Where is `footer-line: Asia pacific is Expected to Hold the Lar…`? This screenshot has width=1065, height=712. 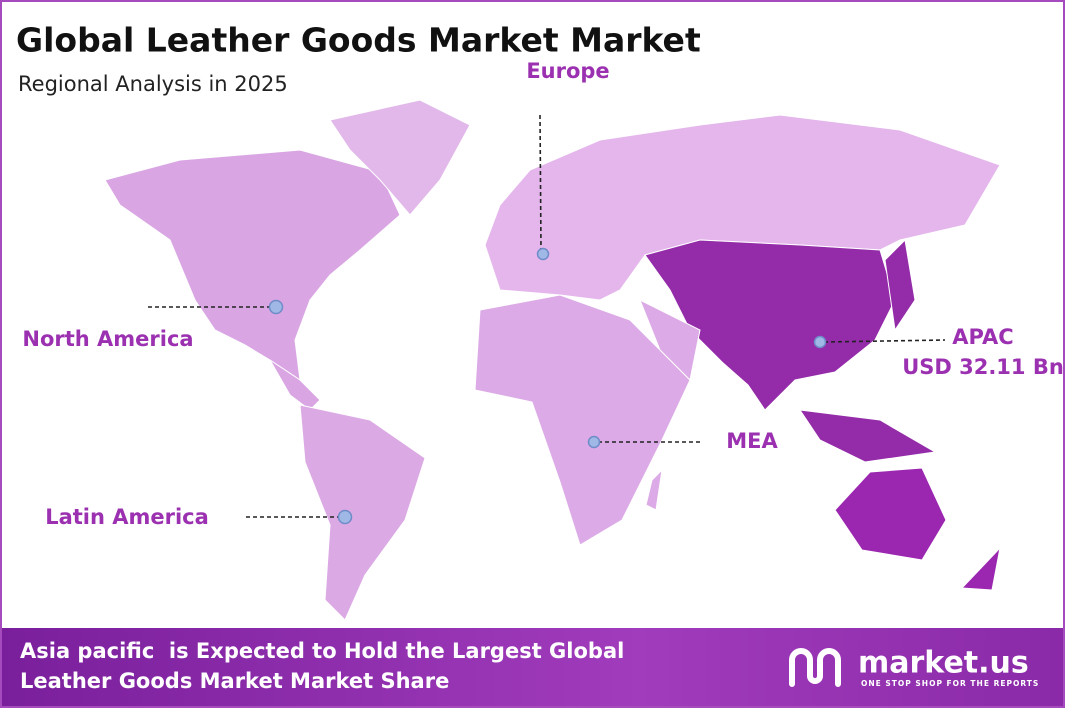
footer-line: Asia pacific is Expected to Hold the Lar… is located at coordinates (322, 651).